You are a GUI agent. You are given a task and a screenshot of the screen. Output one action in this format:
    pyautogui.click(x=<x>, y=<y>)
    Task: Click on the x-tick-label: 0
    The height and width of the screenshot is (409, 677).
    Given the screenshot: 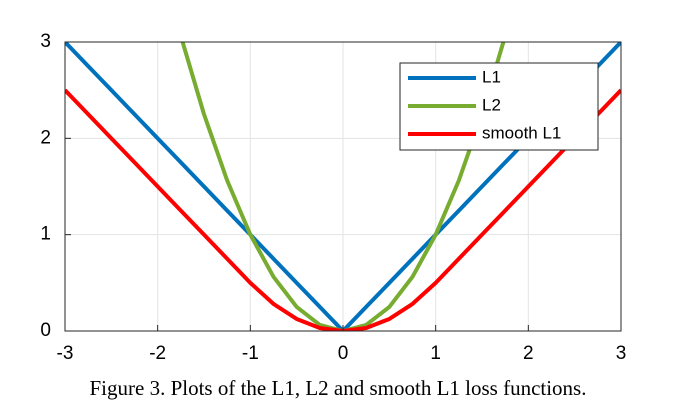 What is the action you would take?
    pyautogui.click(x=343, y=353)
    